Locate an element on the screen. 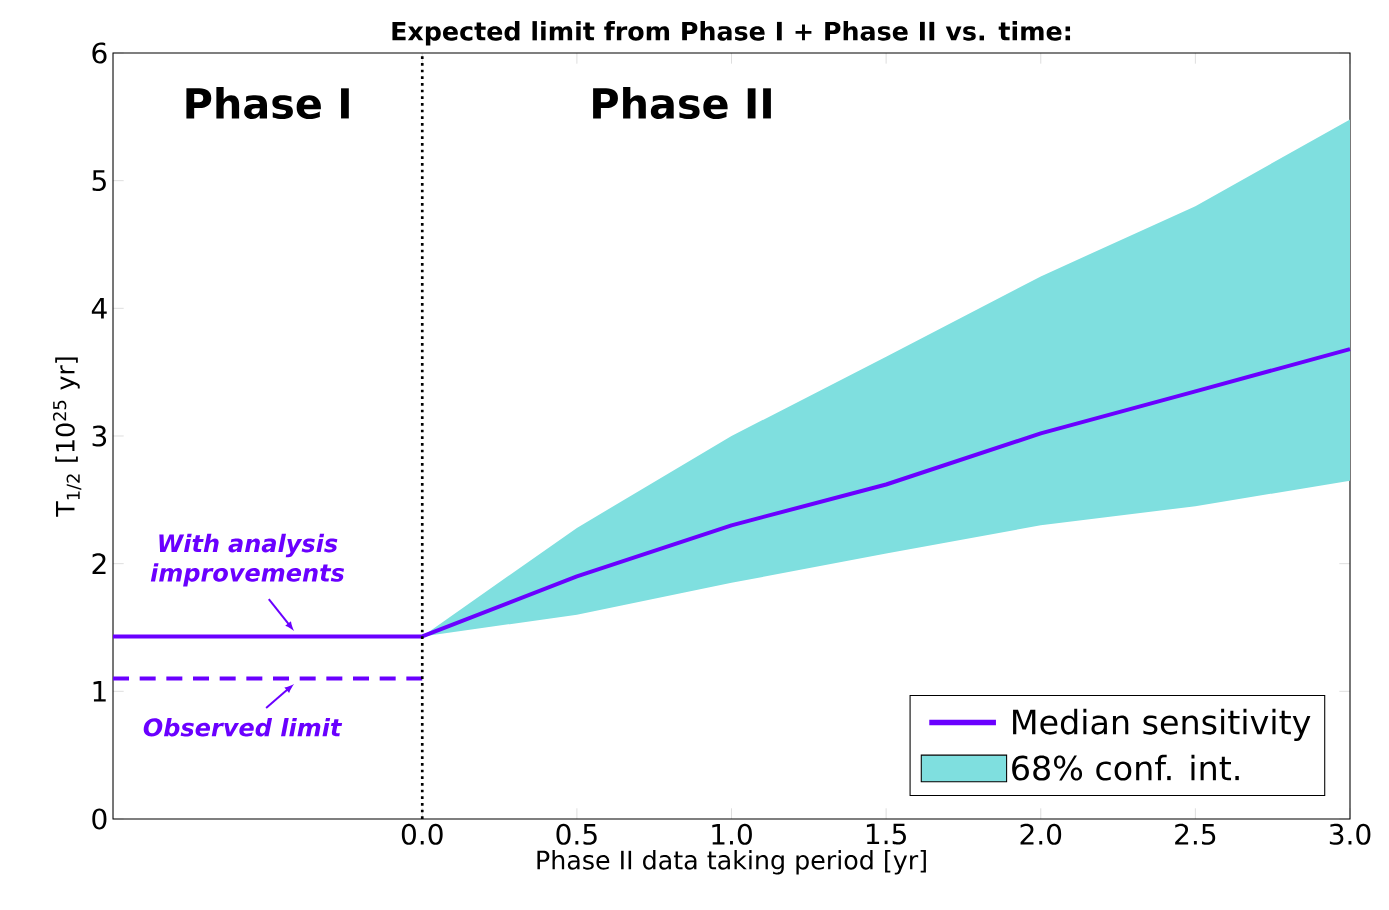  x-tick-label: 2.5 is located at coordinates (1195, 834).